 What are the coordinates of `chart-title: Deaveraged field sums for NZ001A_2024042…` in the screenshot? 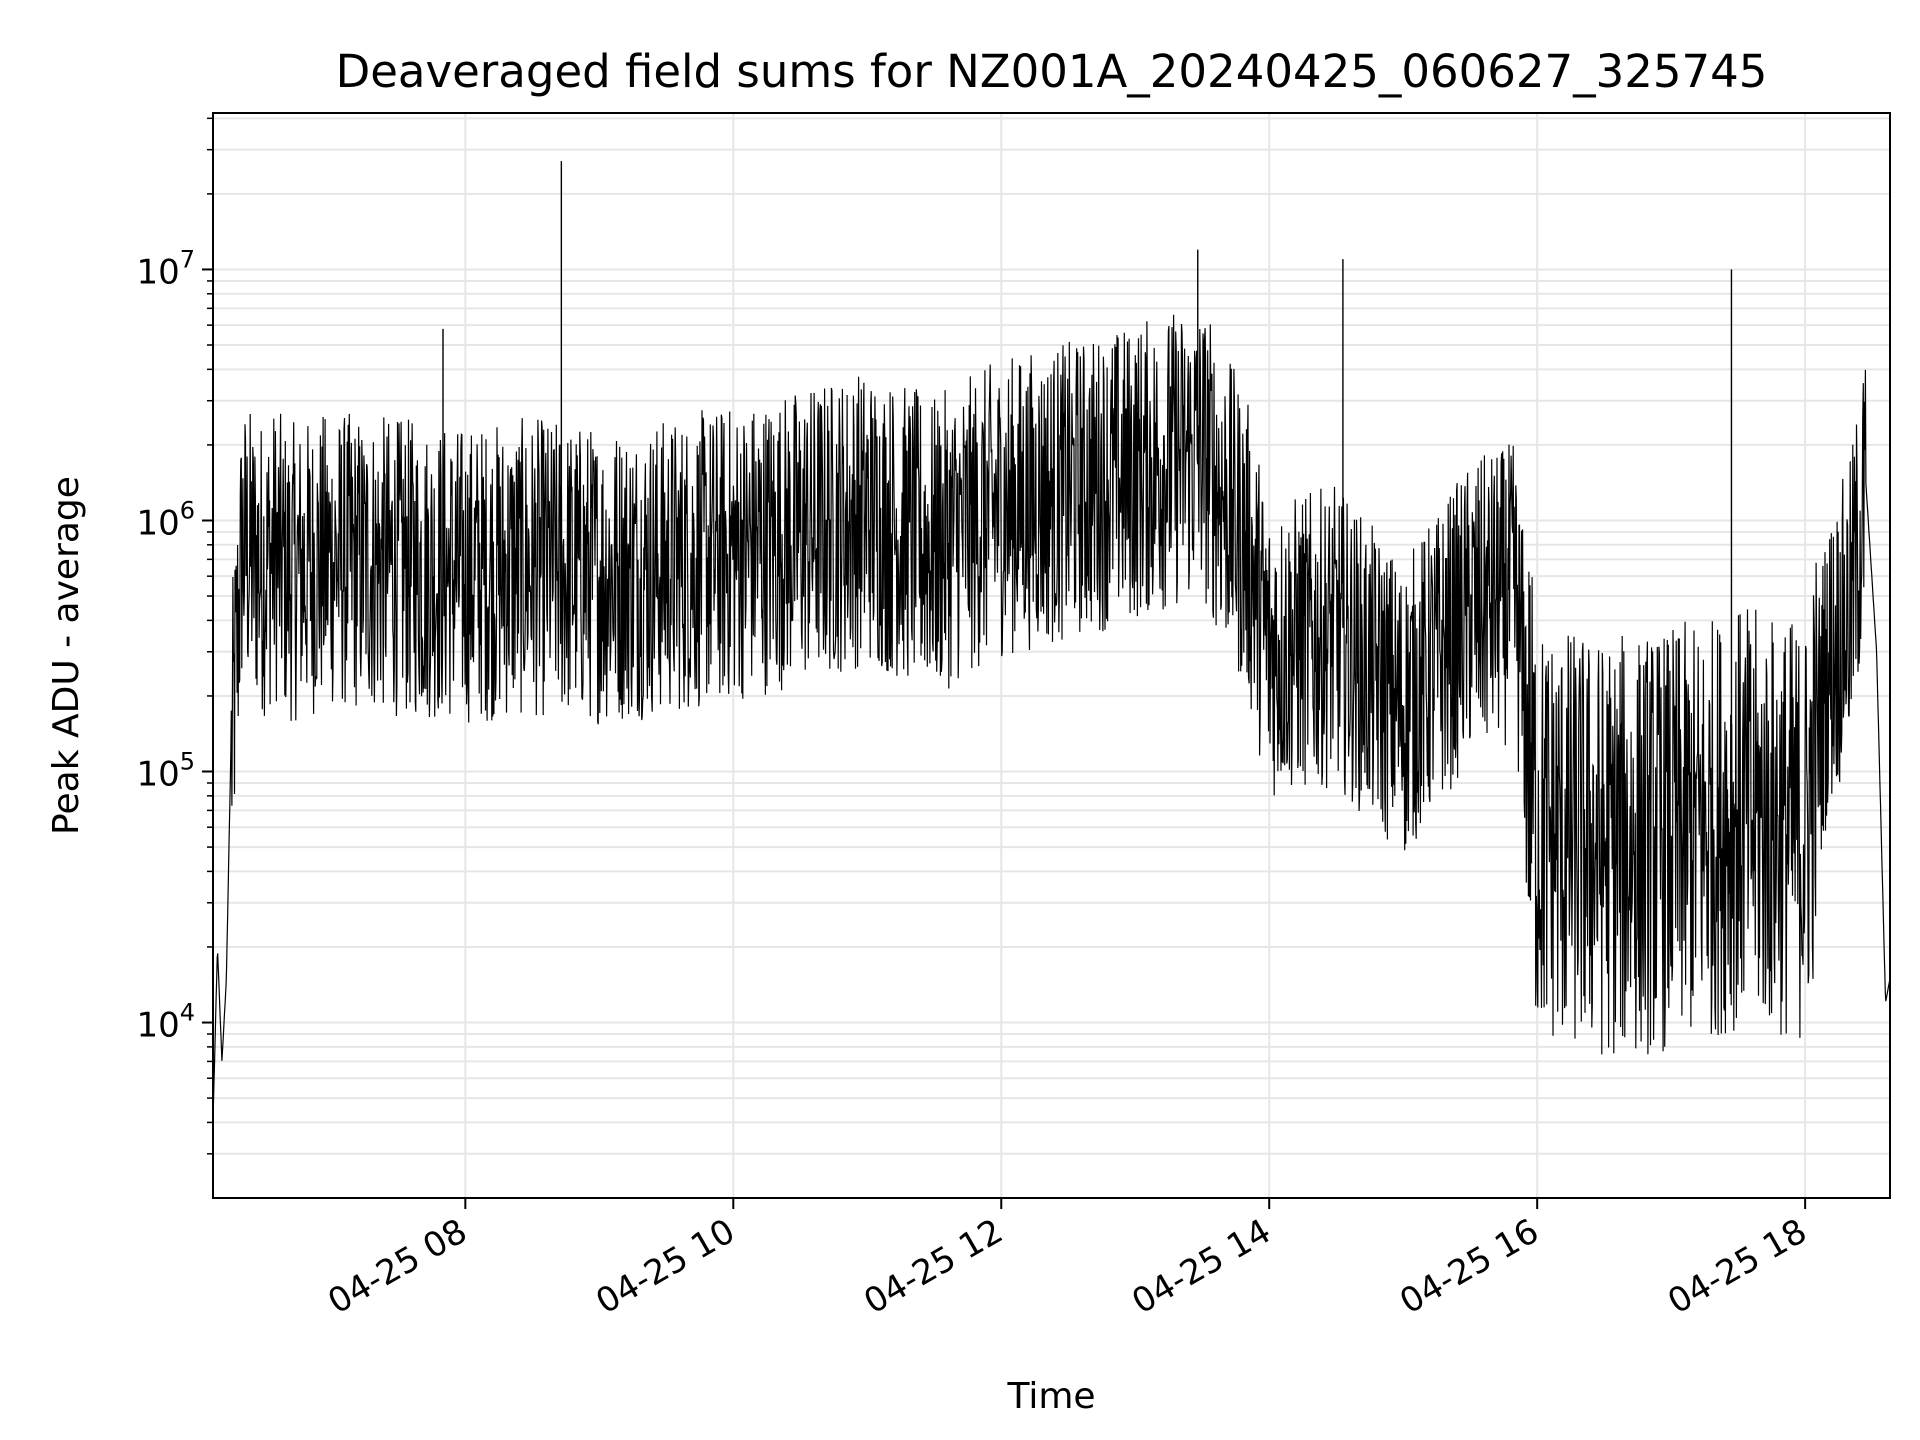 It's located at (1052, 71).